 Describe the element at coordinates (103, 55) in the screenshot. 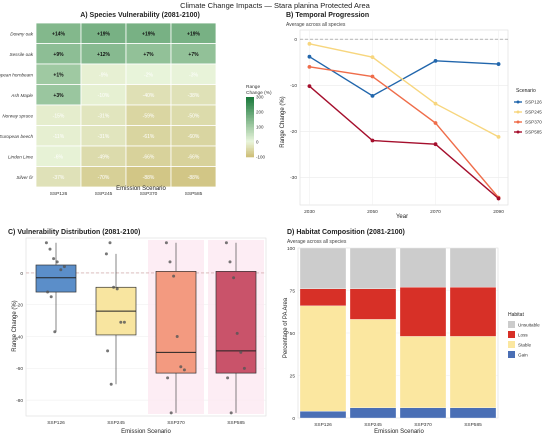

I see `cell-label: +12%` at that location.